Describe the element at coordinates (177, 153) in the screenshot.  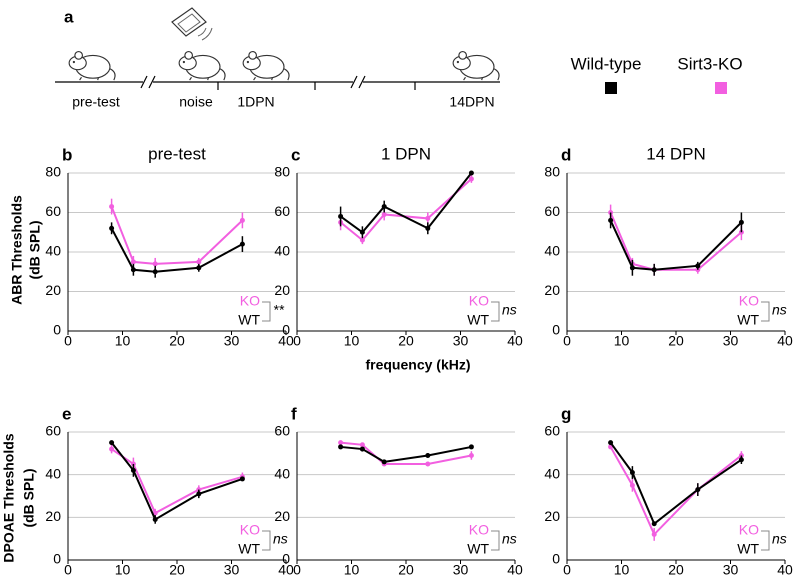
I see `panel-title: pre-test` at that location.